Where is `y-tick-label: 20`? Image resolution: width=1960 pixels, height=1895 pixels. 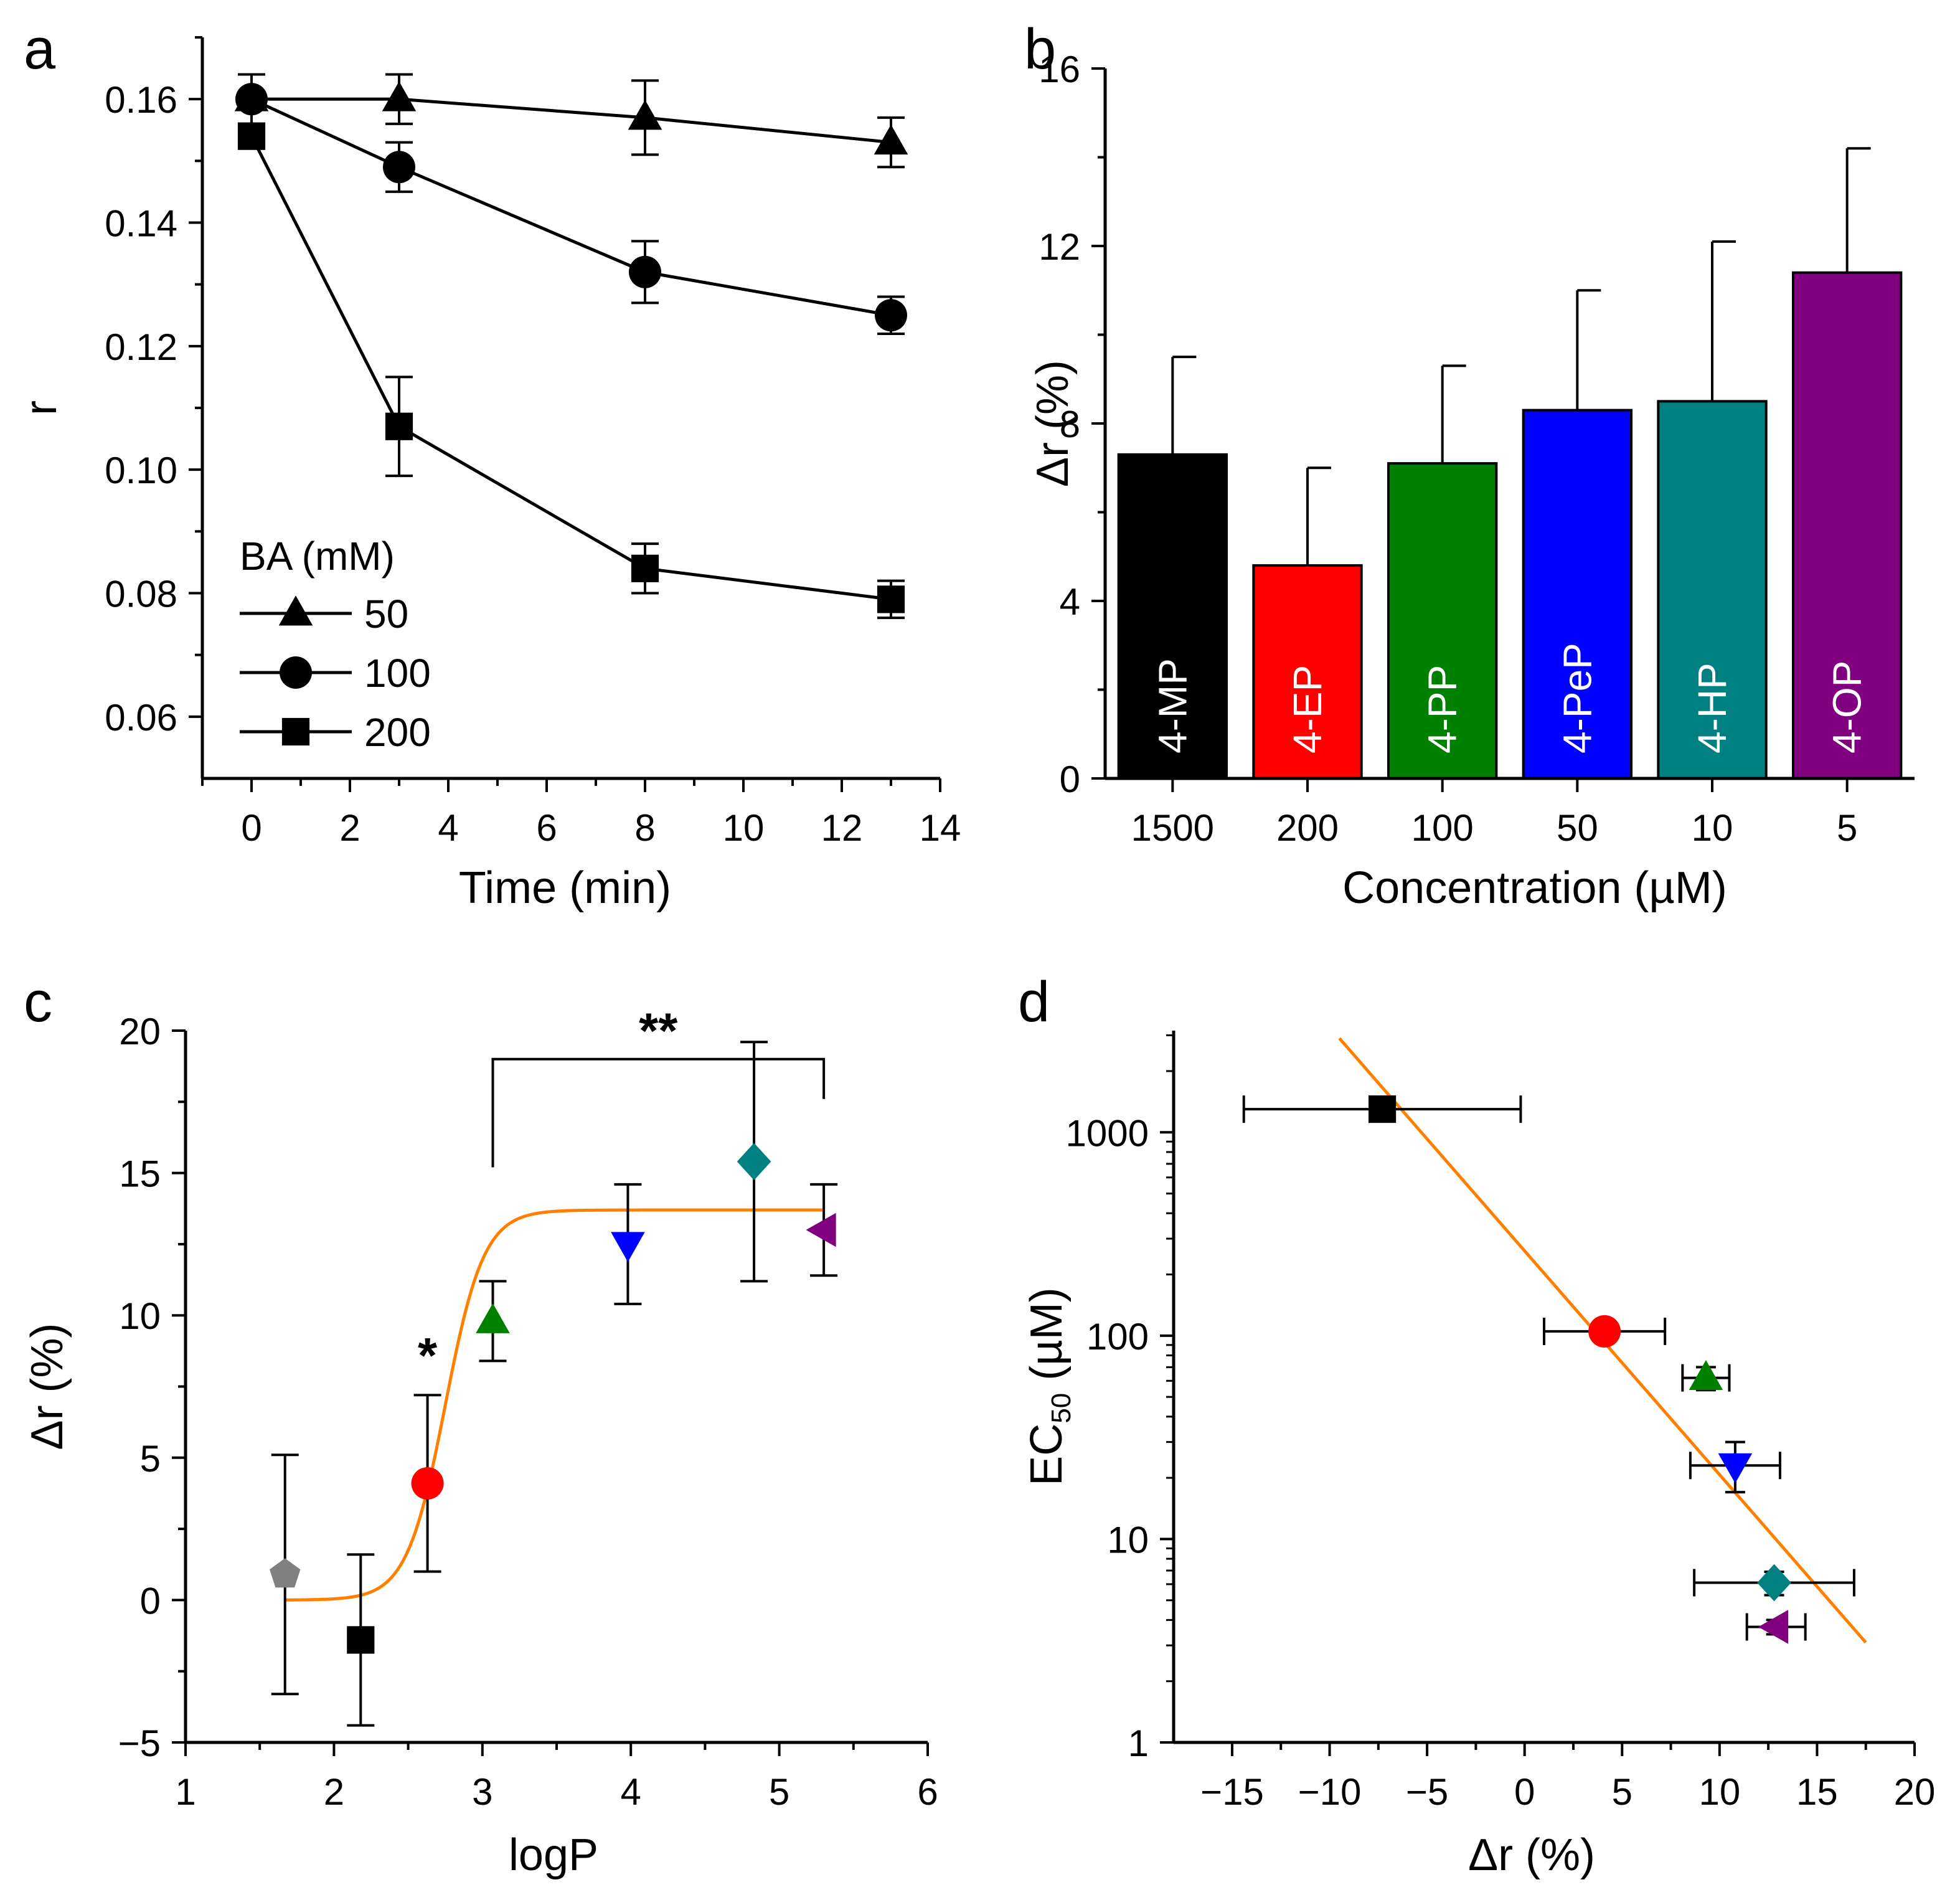
y-tick-label: 20 is located at coordinates (140, 1031).